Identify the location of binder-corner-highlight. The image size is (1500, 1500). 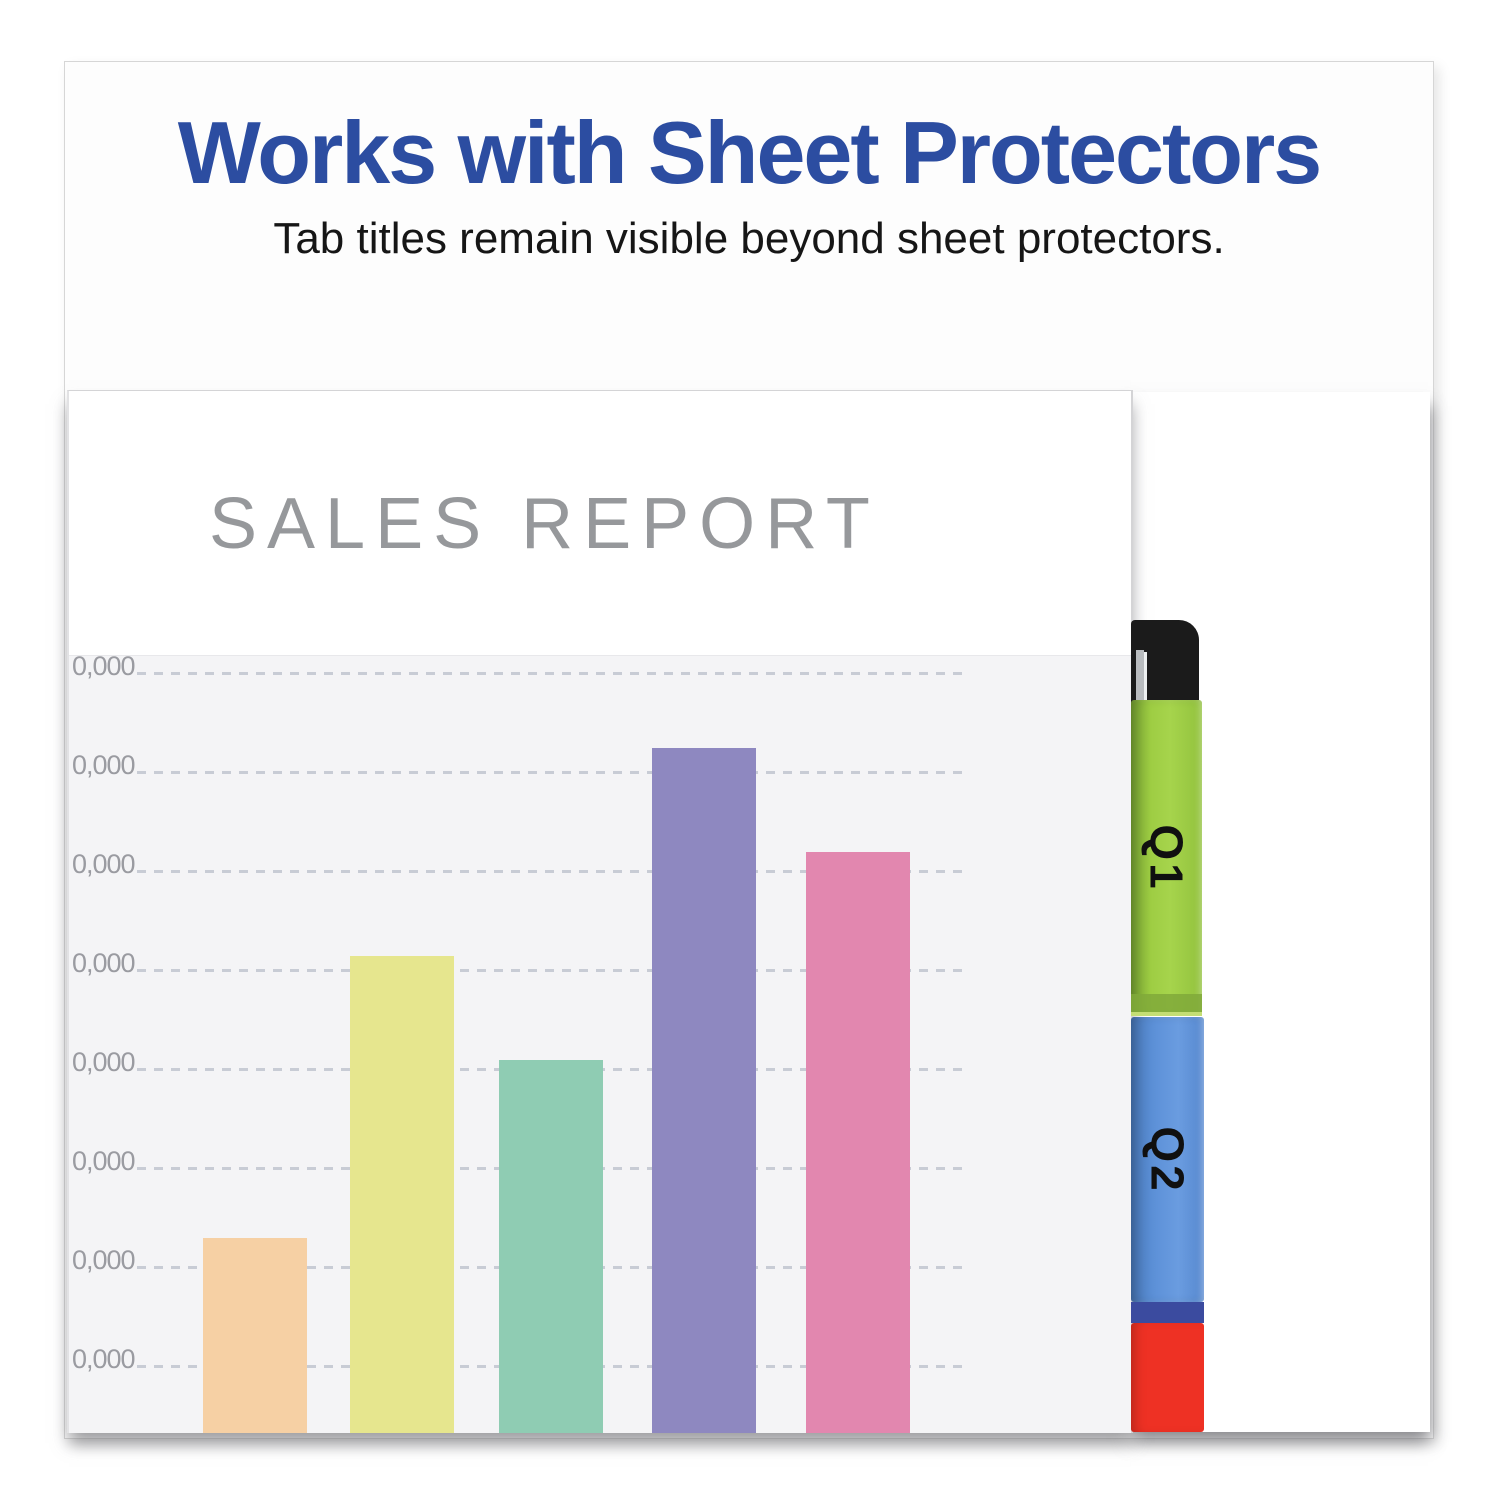
(1145, 679).